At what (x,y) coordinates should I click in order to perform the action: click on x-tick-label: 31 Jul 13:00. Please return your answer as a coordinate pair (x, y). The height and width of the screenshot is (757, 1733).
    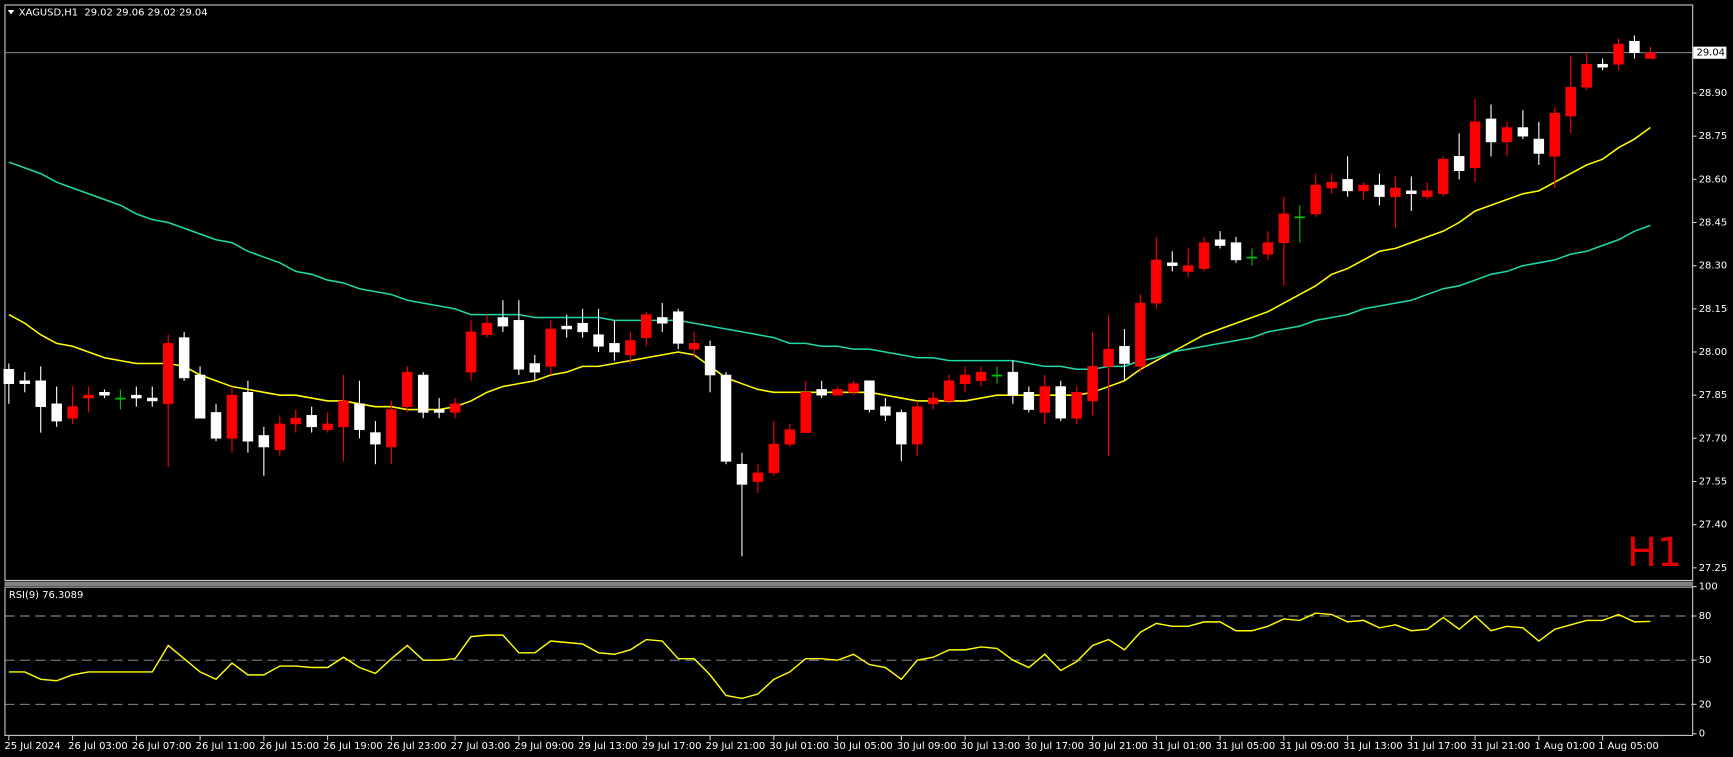
    Looking at the image, I should click on (1373, 746).